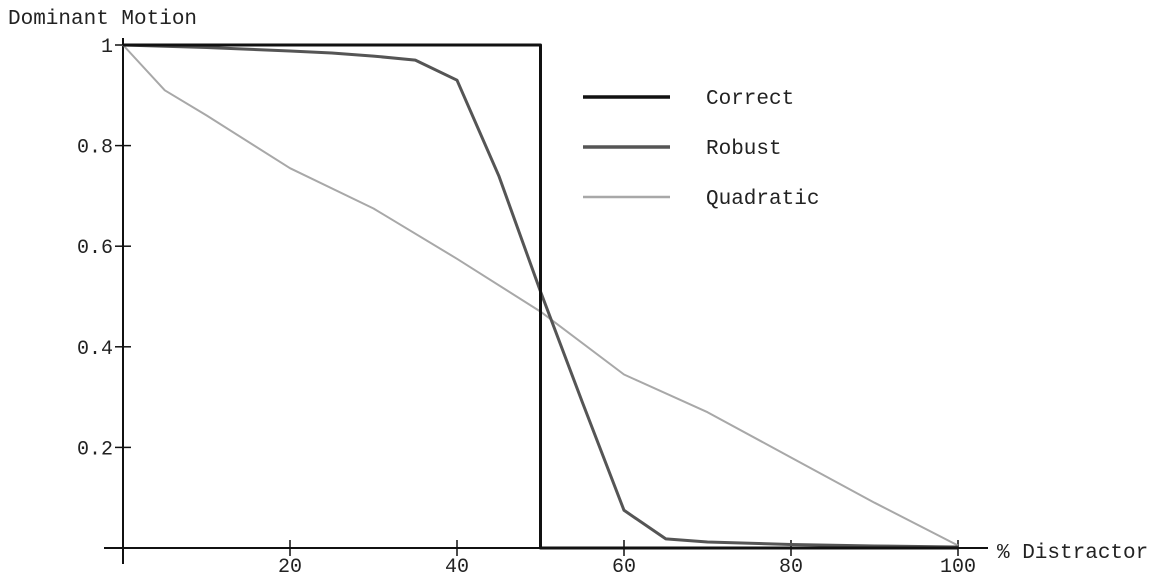 The height and width of the screenshot is (574, 1170). Describe the element at coordinates (701, 149) in the screenshot. I see `legend: Correct Robust Quadratic` at that location.